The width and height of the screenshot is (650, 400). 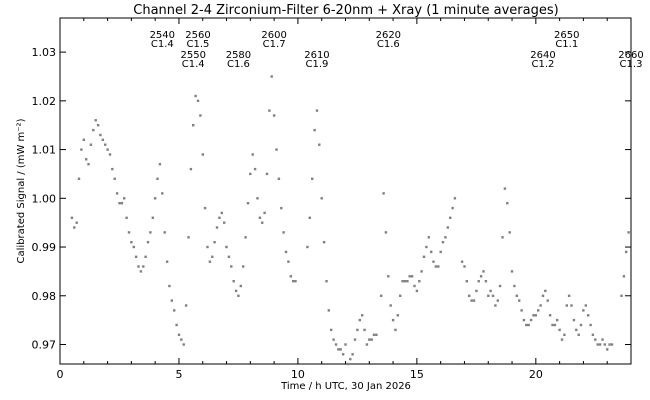 What do you see at coordinates (566, 44) in the screenshot?
I see `annotation-class: C1.1` at bounding box center [566, 44].